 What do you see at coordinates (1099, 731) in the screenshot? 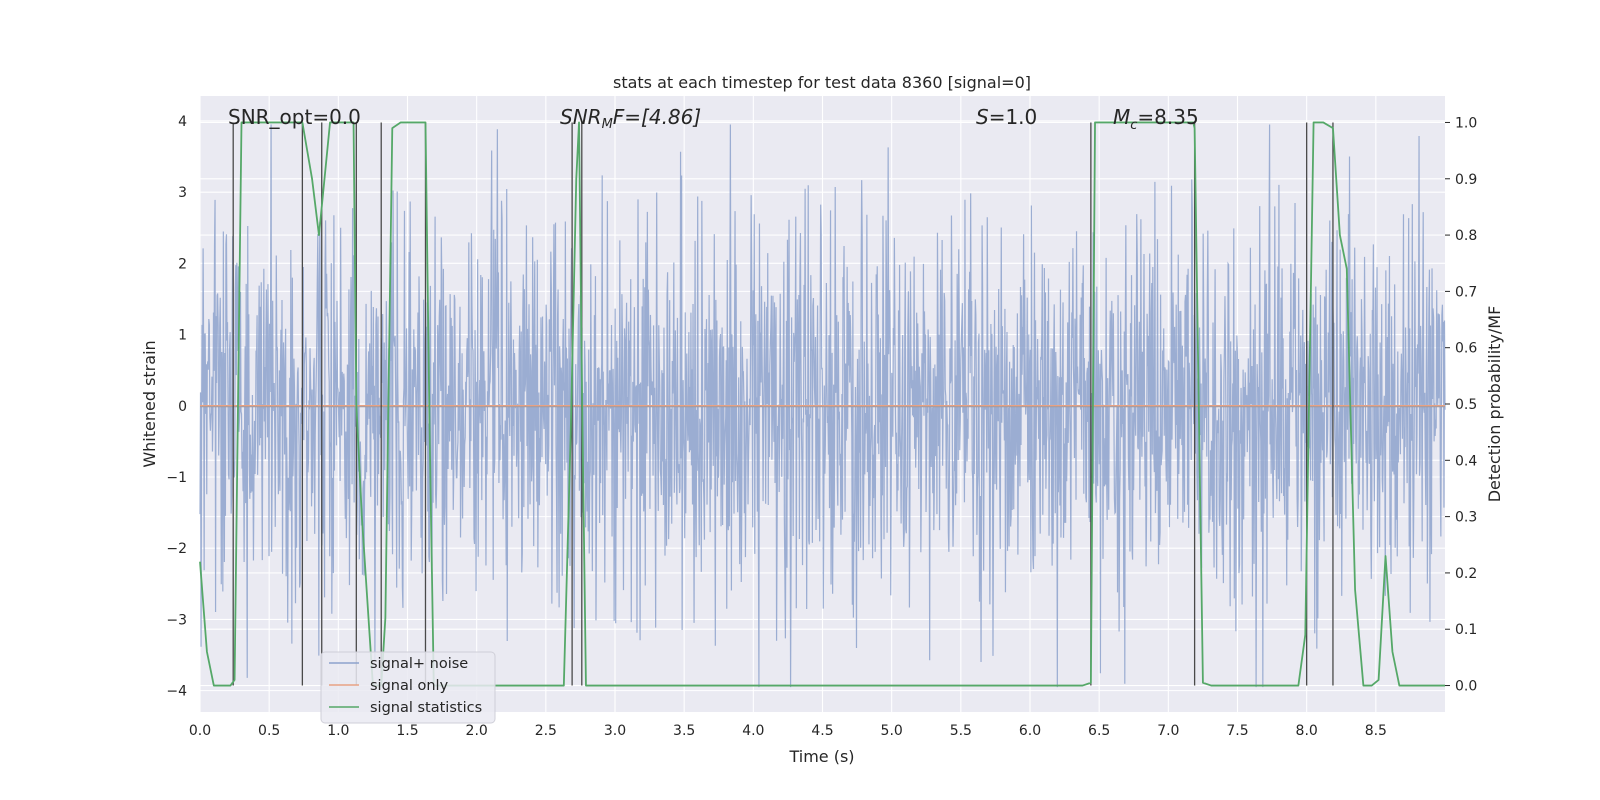
I see `x-tick-label-13: 6.5` at bounding box center [1099, 731].